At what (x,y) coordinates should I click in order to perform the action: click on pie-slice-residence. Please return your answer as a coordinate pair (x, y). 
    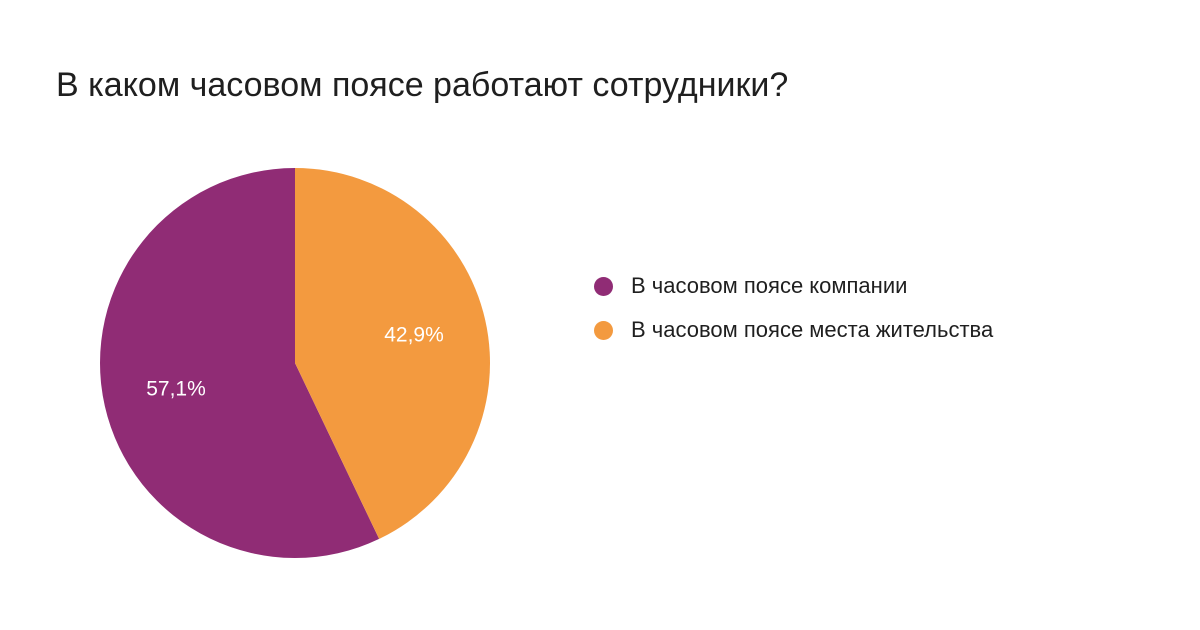
    Looking at the image, I should click on (393, 353).